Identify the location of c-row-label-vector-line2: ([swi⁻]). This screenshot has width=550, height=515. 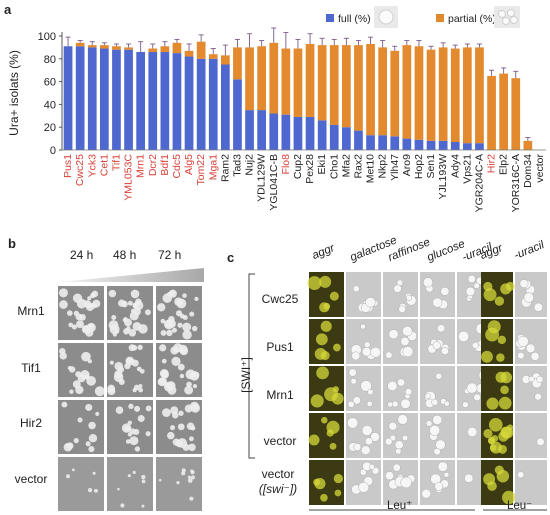
(278, 489).